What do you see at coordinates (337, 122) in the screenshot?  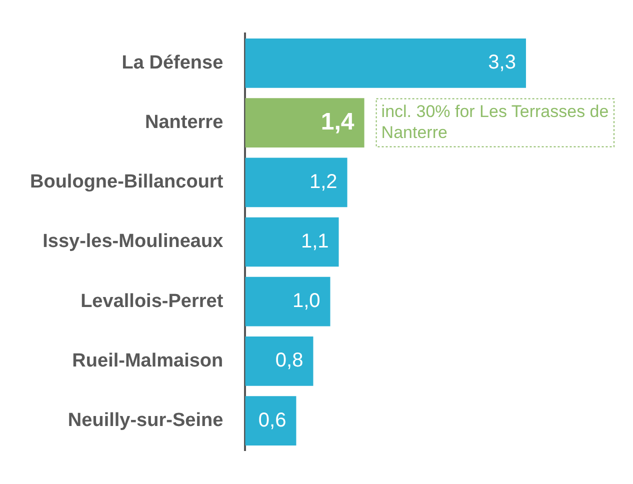 I see `data-label: 1,4` at bounding box center [337, 122].